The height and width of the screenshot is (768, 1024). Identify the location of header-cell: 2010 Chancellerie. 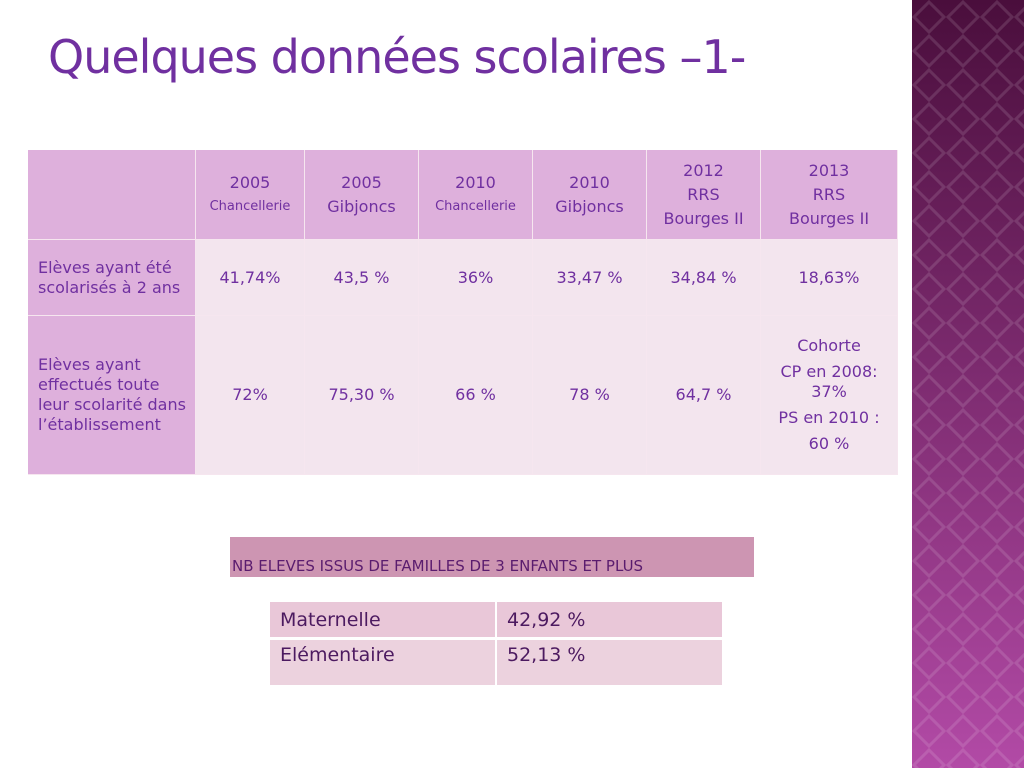
(476, 195).